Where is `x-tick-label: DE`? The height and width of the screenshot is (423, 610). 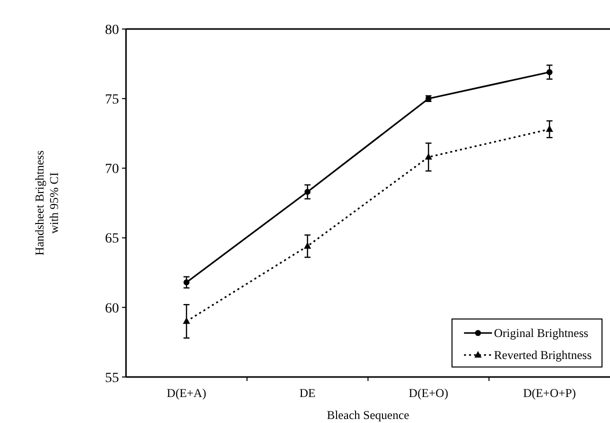 x-tick-label: DE is located at coordinates (308, 393).